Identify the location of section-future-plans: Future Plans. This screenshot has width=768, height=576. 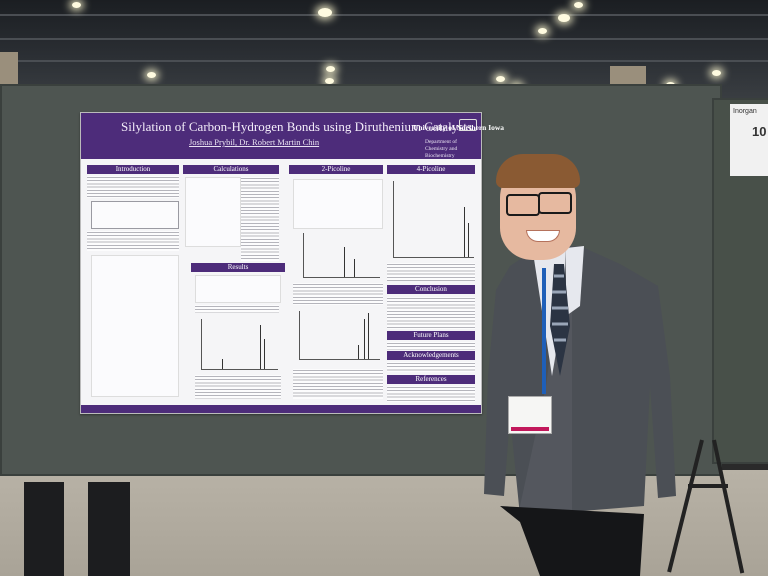
(431, 335).